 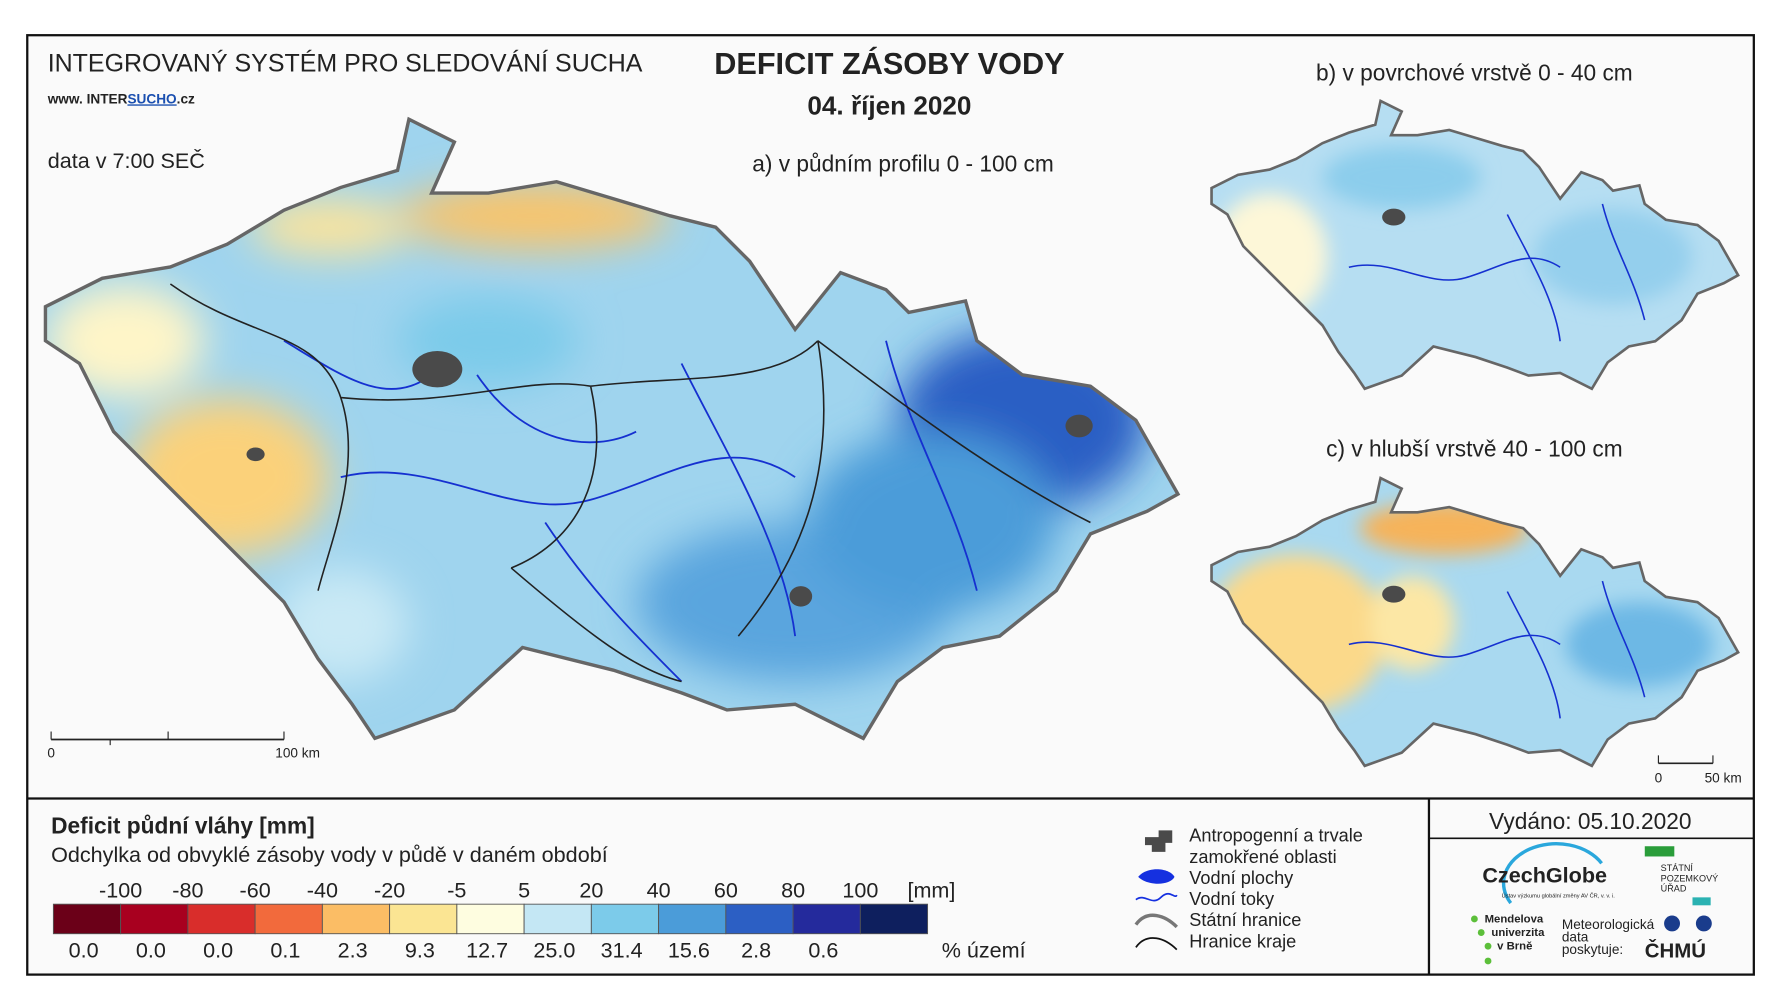 I want to click on symbol-label: Státní hranice, so click(x=1245, y=920).